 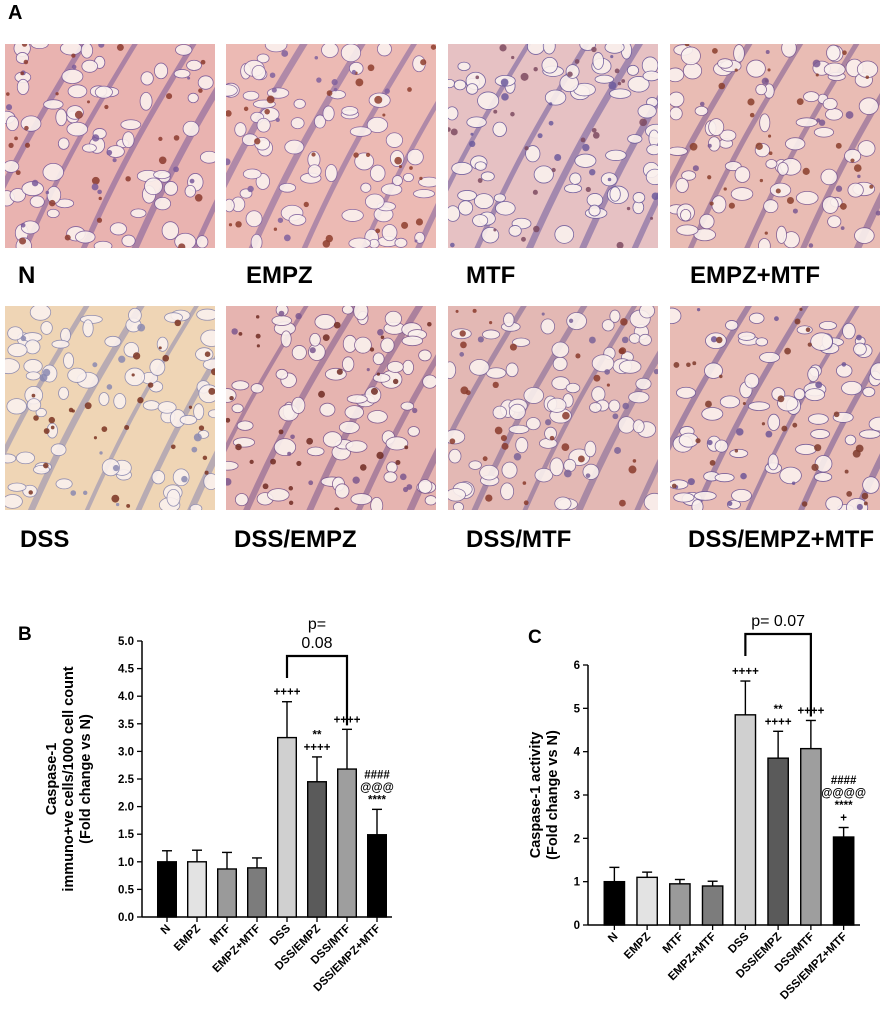 I want to click on micrograph-dss-mtf, so click(x=553, y=408).